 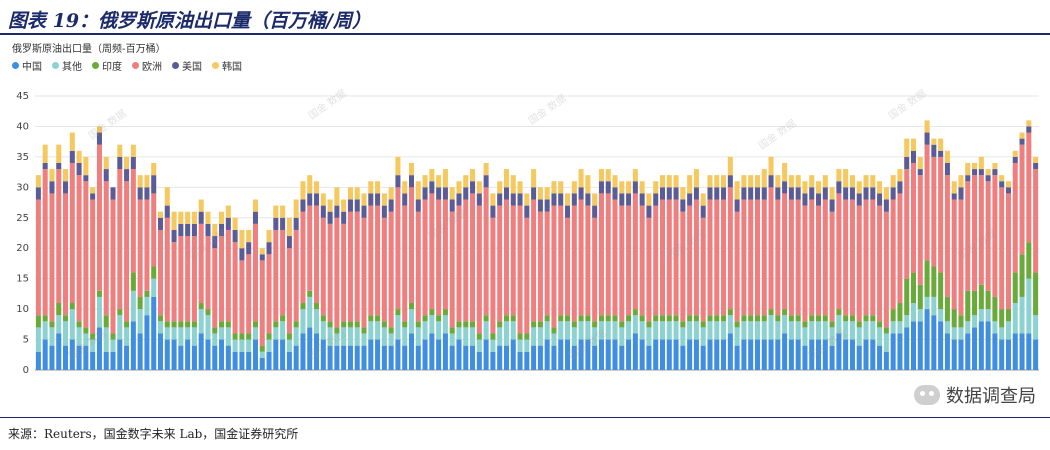 I want to click on legend-item-1: 其他, so click(x=67, y=65).